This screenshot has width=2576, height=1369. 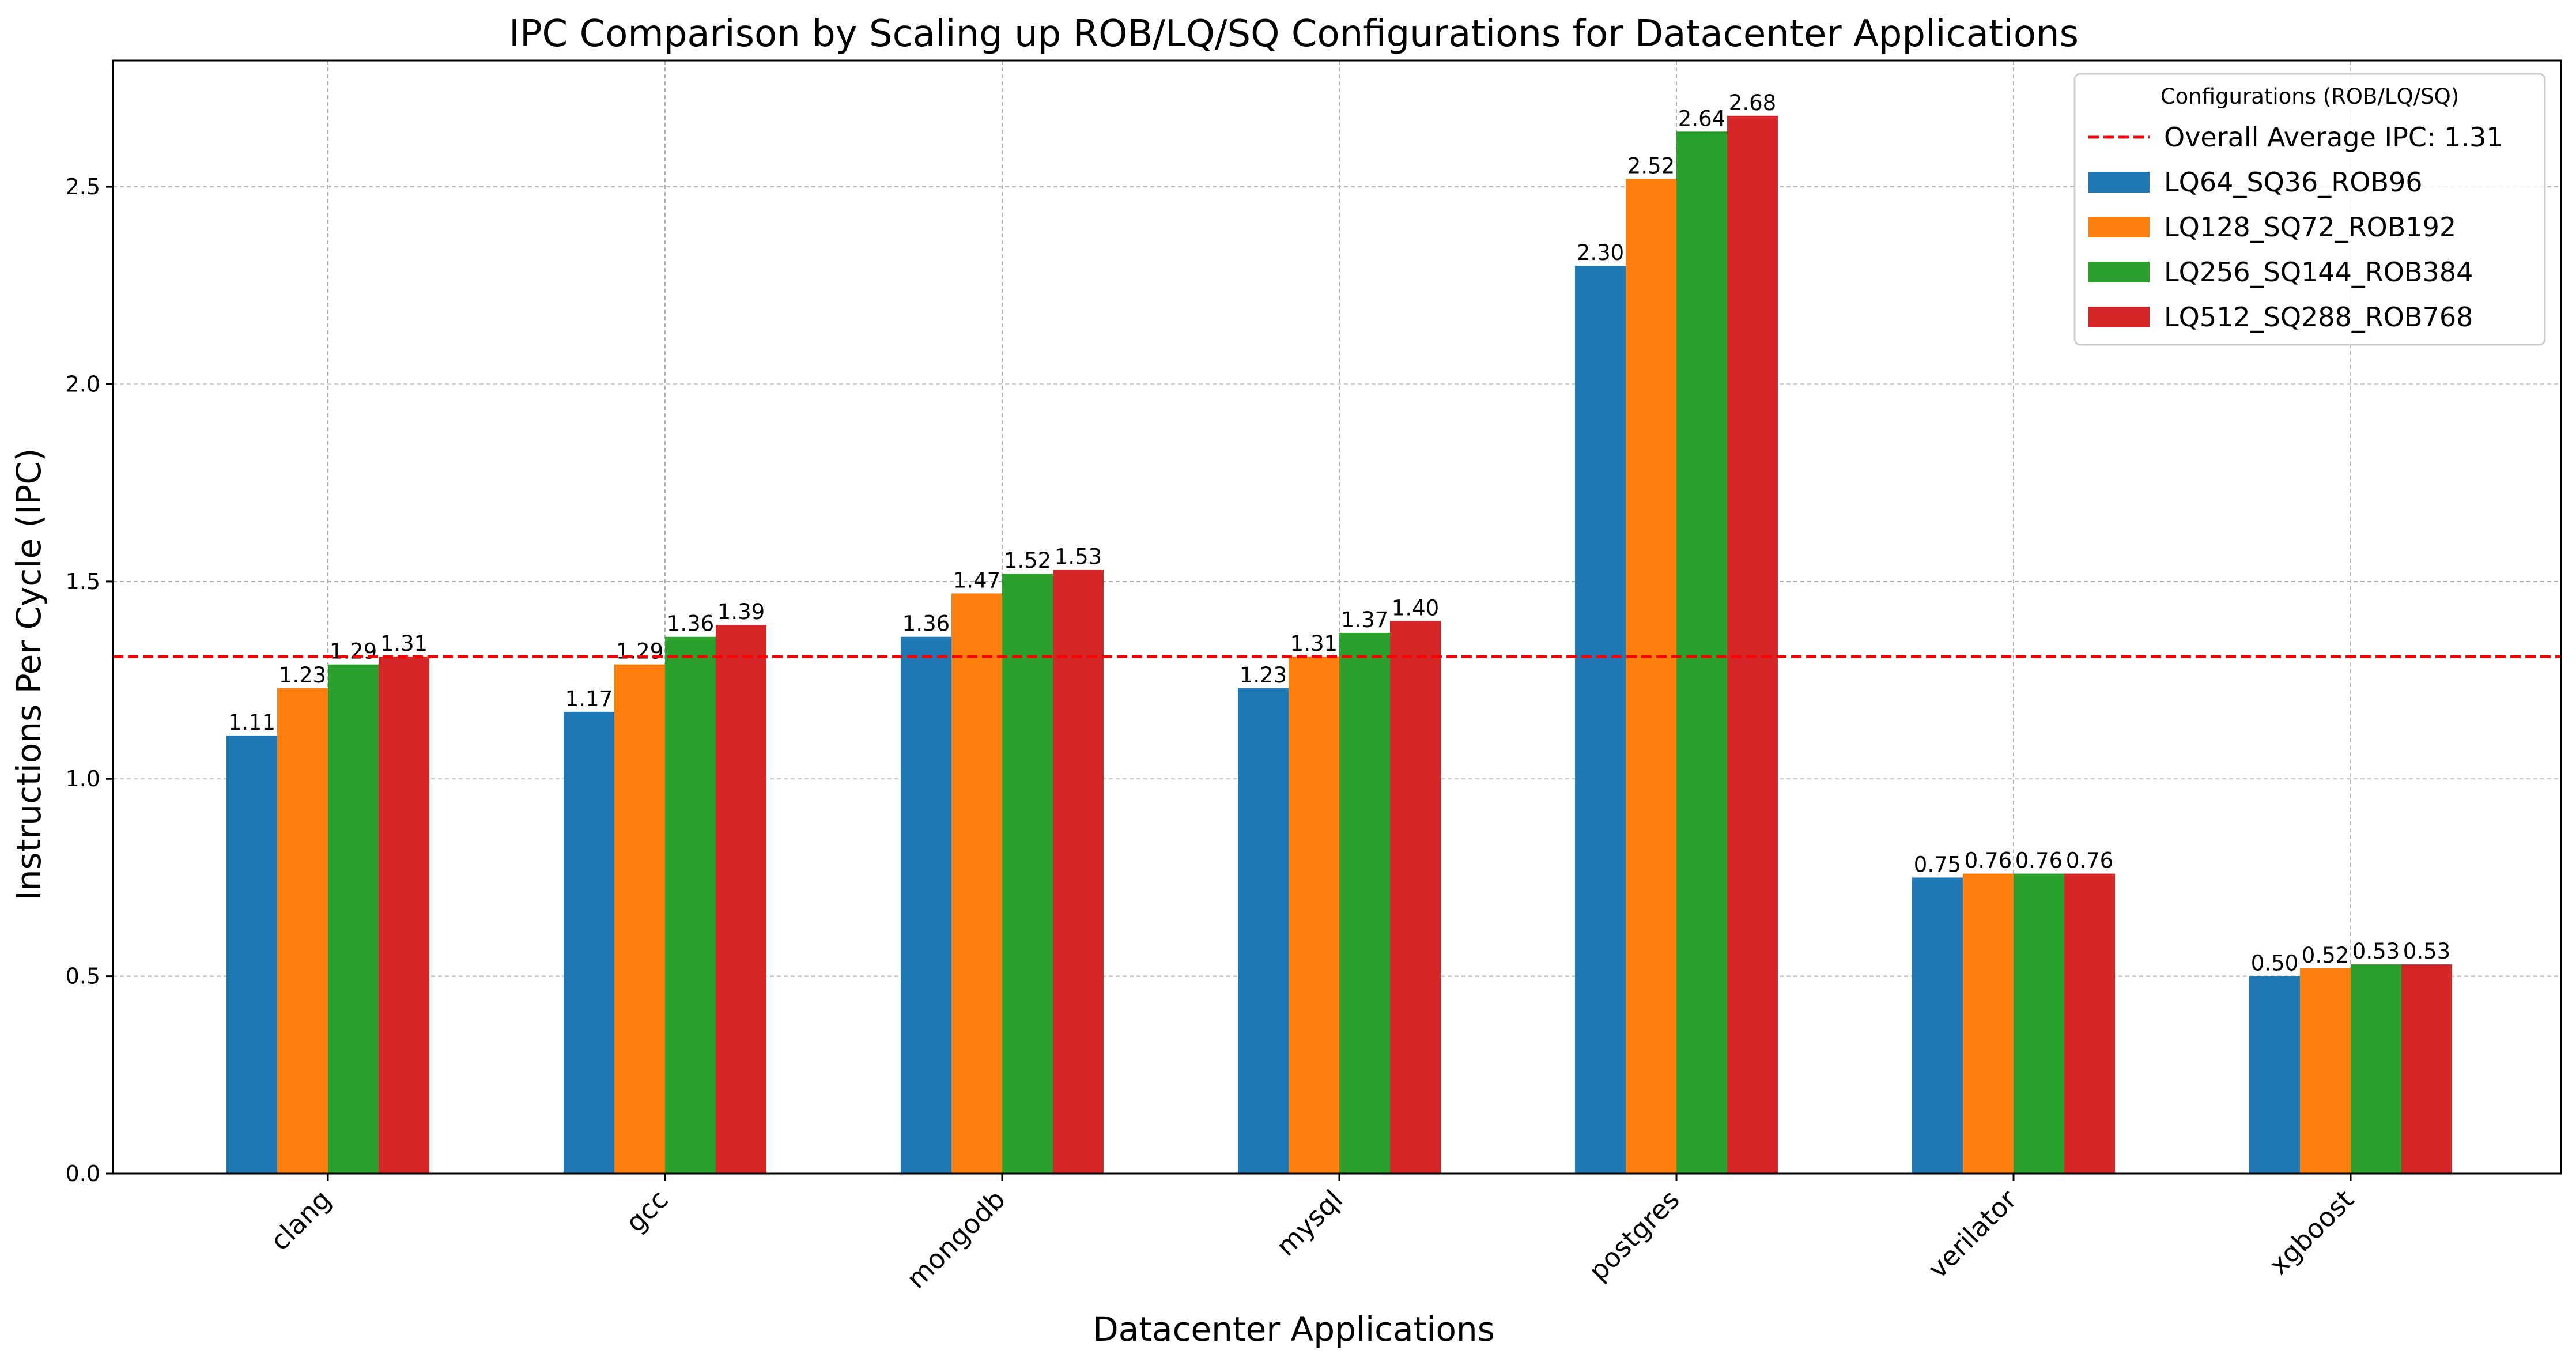 I want to click on bar-LQ128_SQ72_ROB192-xgboost, so click(x=2325, y=1071).